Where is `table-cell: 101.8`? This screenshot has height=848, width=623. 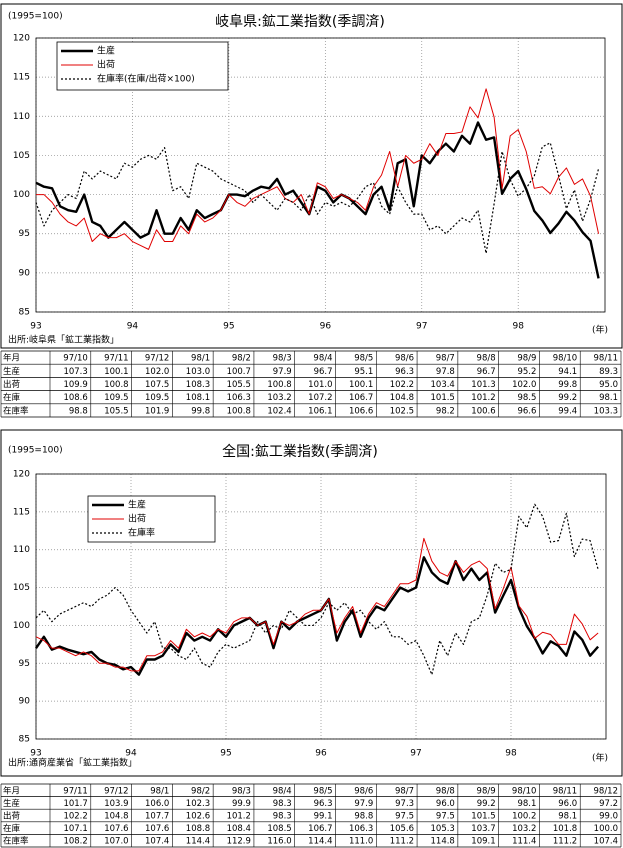
table-cell: 101.8 is located at coordinates (565, 829).